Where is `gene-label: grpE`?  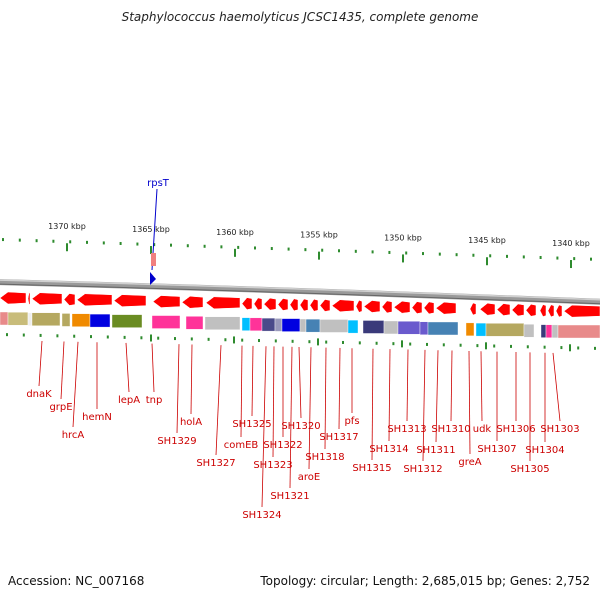 gene-label: grpE is located at coordinates (60, 407).